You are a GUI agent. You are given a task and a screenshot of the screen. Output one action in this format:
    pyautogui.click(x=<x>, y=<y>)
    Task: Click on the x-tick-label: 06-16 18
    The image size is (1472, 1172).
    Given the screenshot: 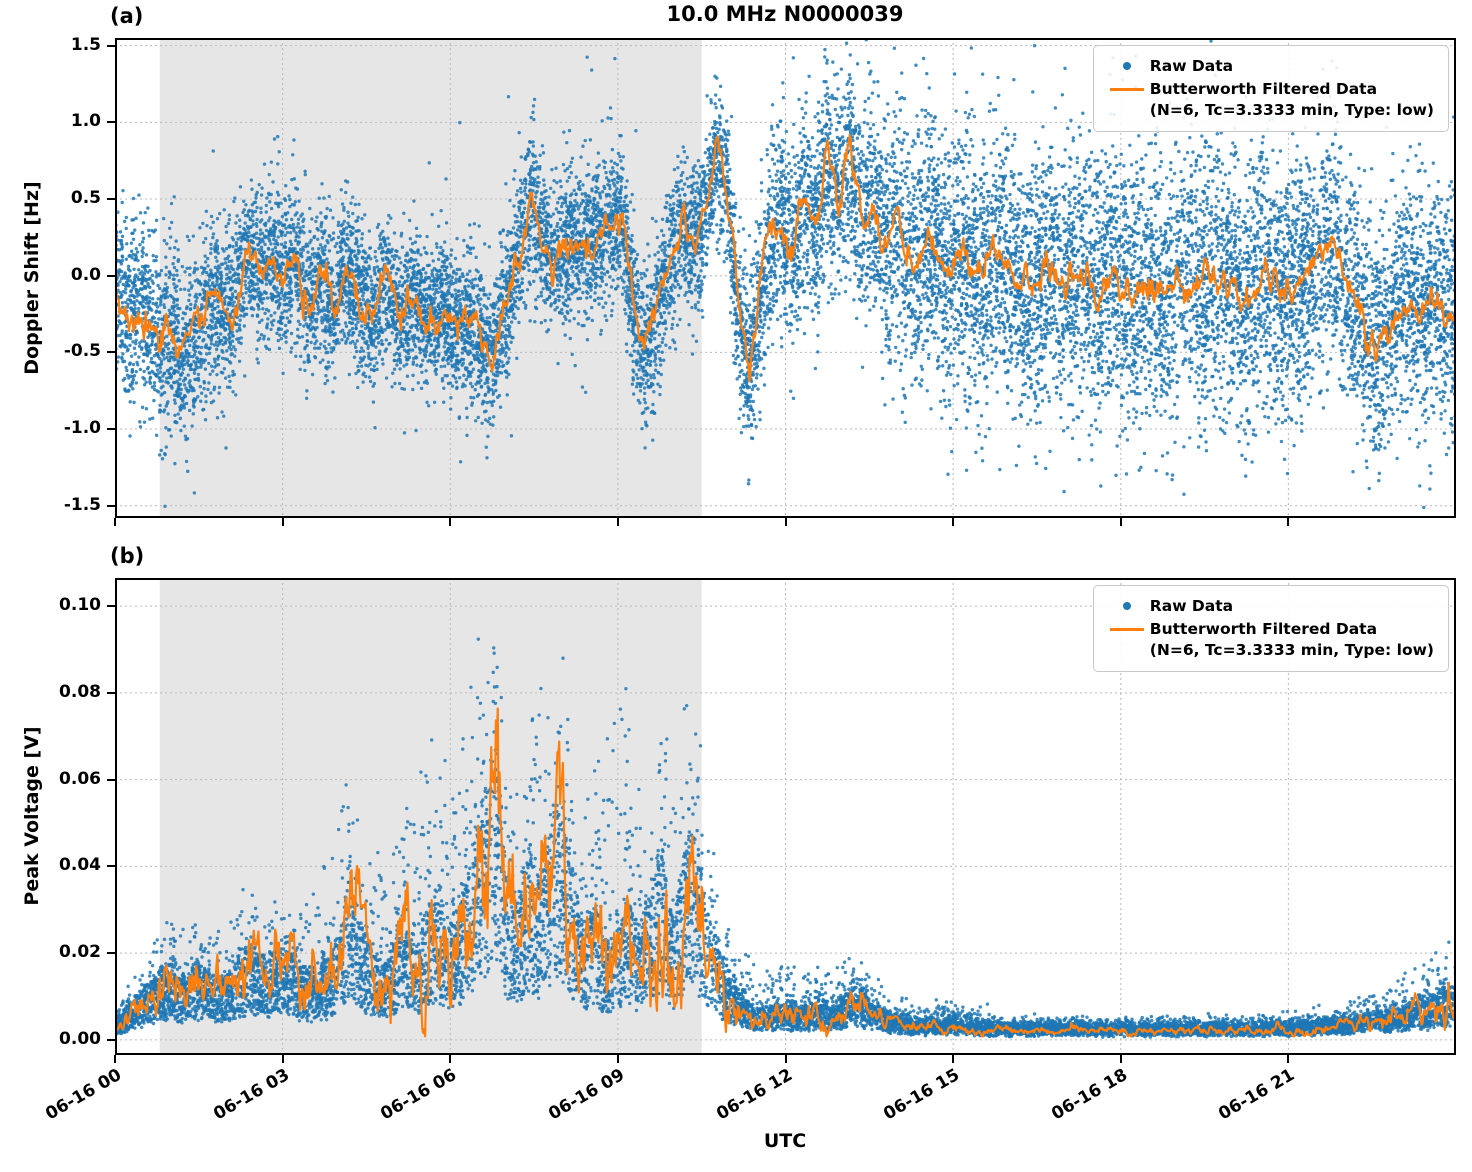 What is the action you would take?
    pyautogui.click(x=1089, y=1095)
    